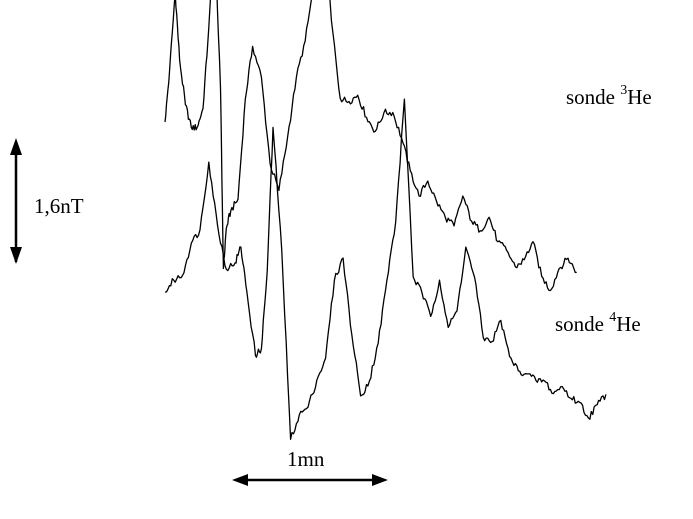 Image resolution: width=693 pixels, height=519 pixels. Describe the element at coordinates (240, 480) in the screenshot. I see `horizontal-scale-arrow-left` at that location.